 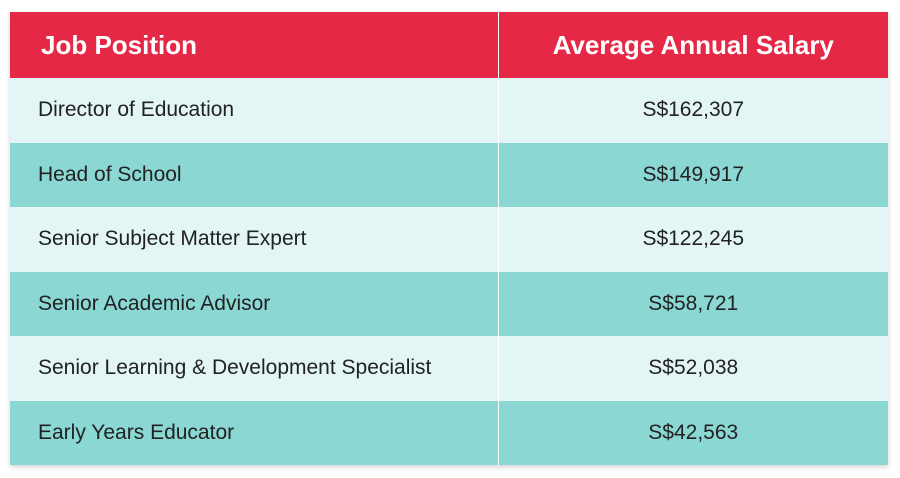 I want to click on table-header: Job Position Average Annual Salary, so click(x=449, y=45).